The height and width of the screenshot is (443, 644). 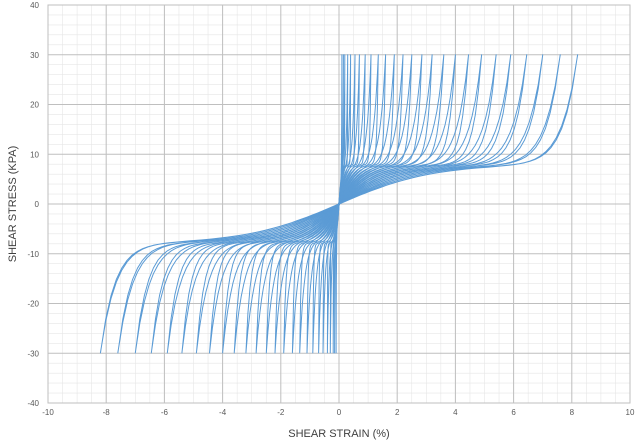 What do you see at coordinates (34, 105) in the screenshot?
I see `y-tick-label: 20` at bounding box center [34, 105].